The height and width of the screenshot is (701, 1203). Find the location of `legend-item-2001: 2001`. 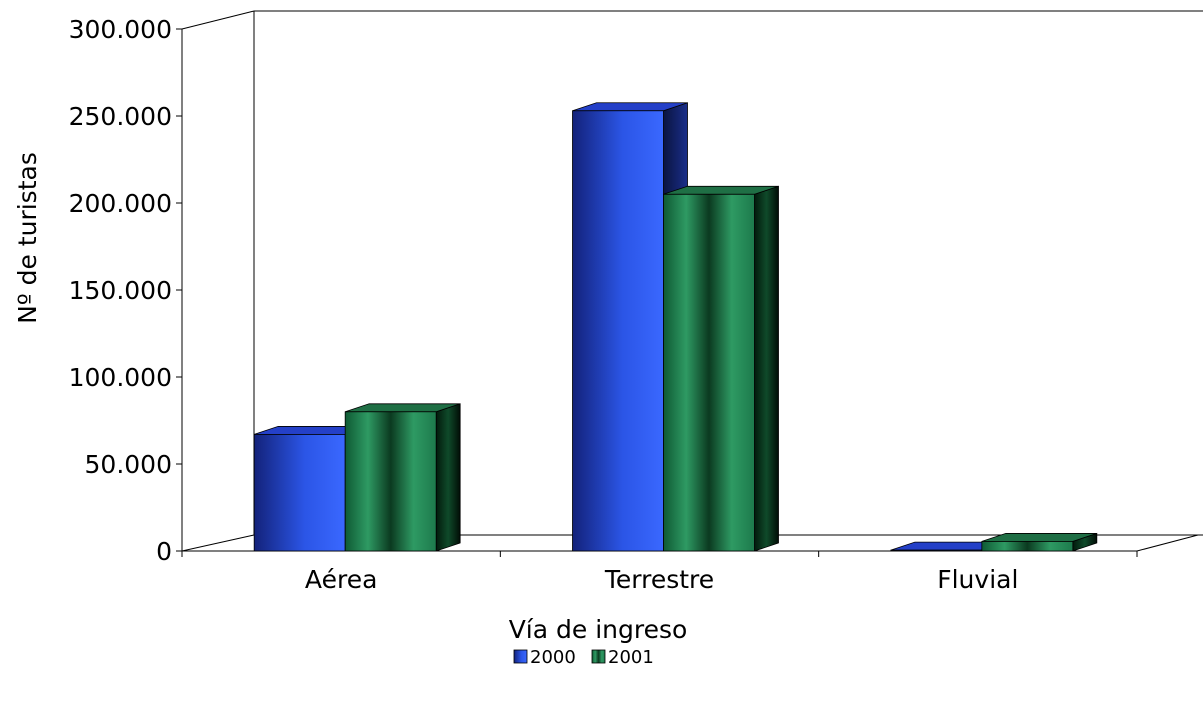

legend-item-2001: 2001 is located at coordinates (622, 657).